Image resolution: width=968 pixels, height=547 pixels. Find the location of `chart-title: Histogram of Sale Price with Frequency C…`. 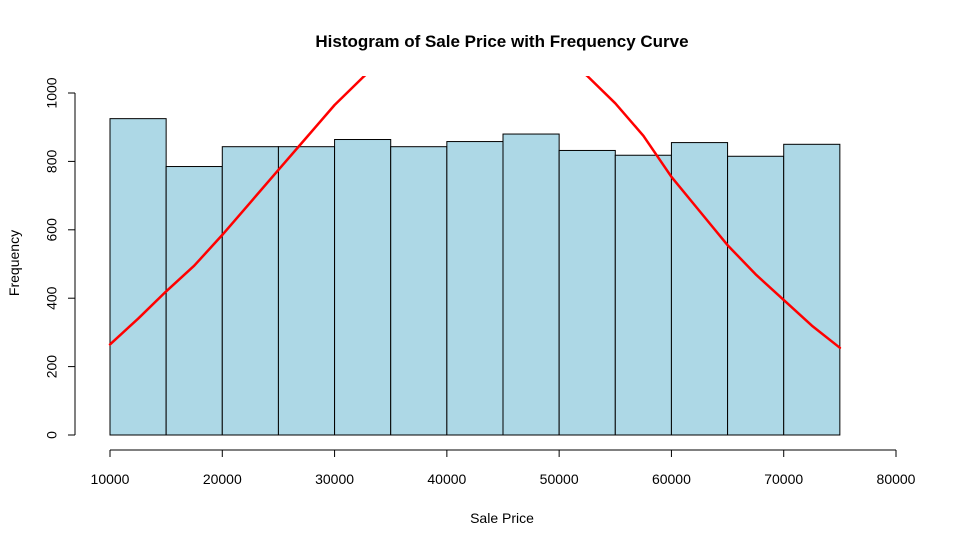

chart-title: Histogram of Sale Price with Frequency C… is located at coordinates (501, 41).